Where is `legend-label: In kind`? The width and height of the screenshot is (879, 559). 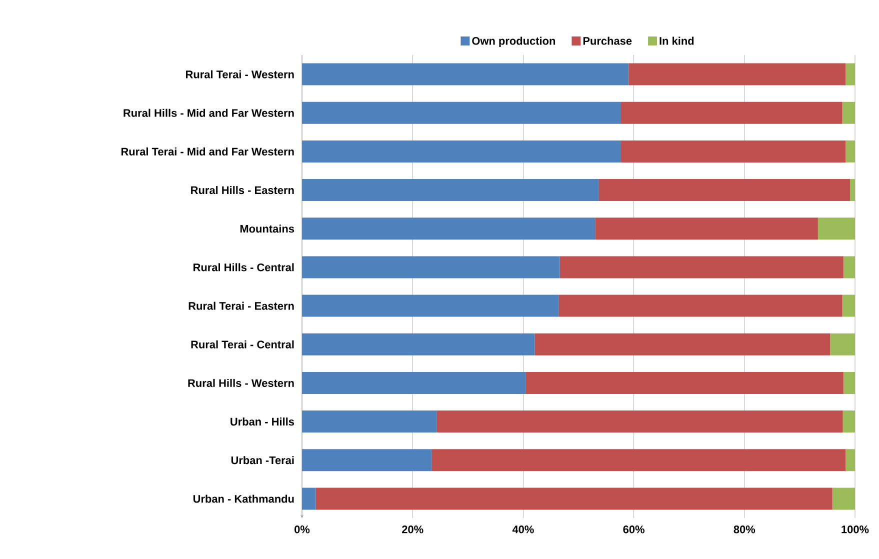 legend-label: In kind is located at coordinates (677, 40).